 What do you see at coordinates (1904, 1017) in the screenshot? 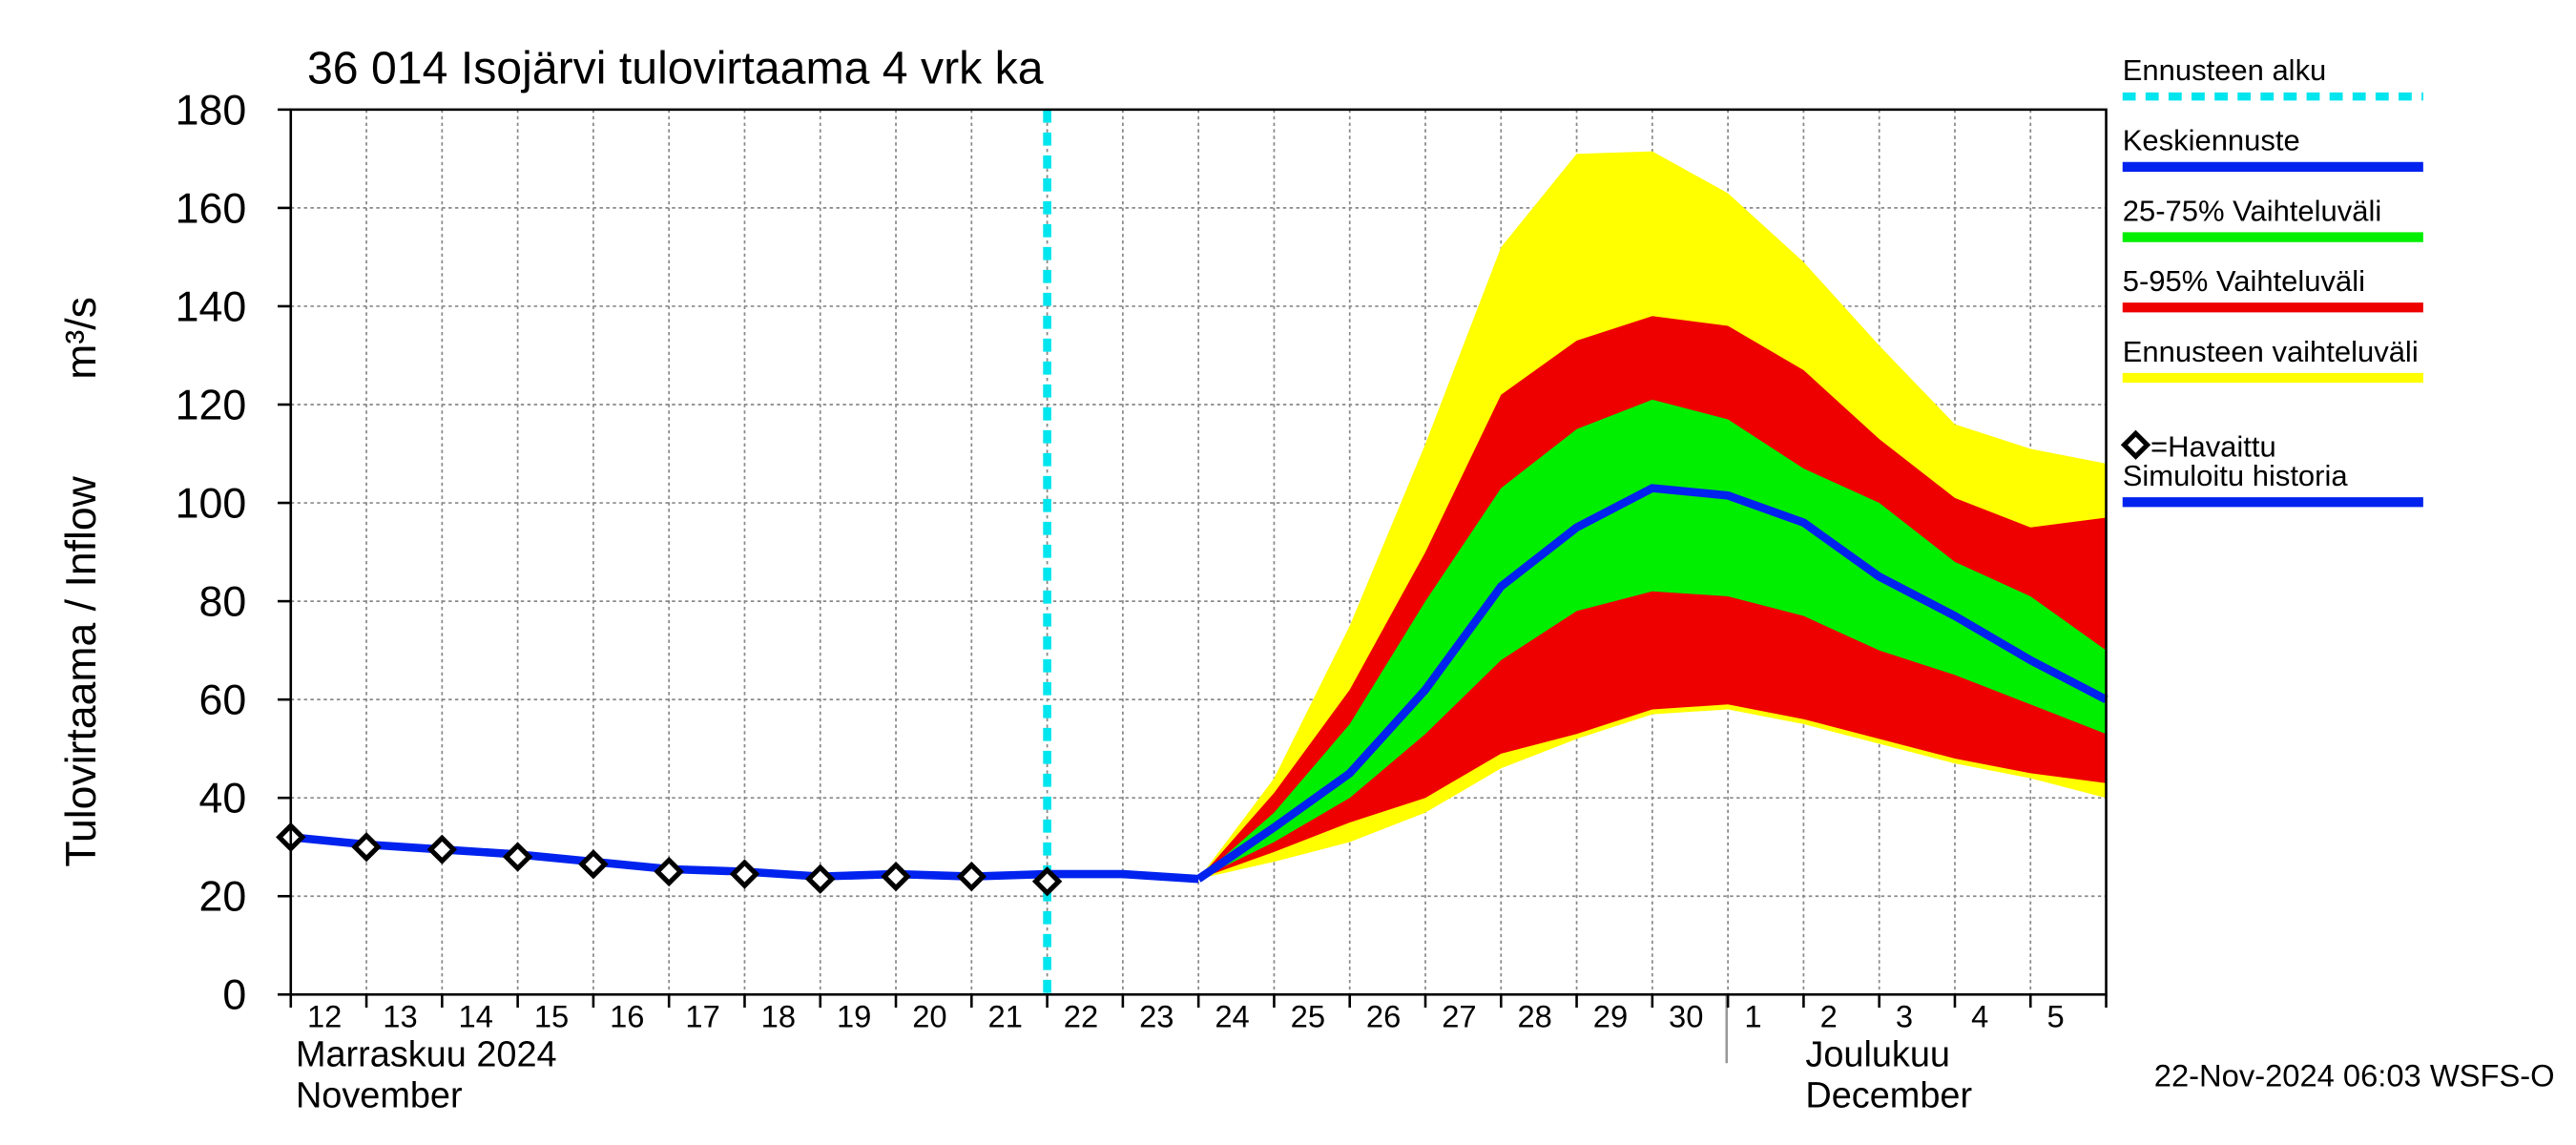
I see `x-tick-label: 3` at bounding box center [1904, 1017].